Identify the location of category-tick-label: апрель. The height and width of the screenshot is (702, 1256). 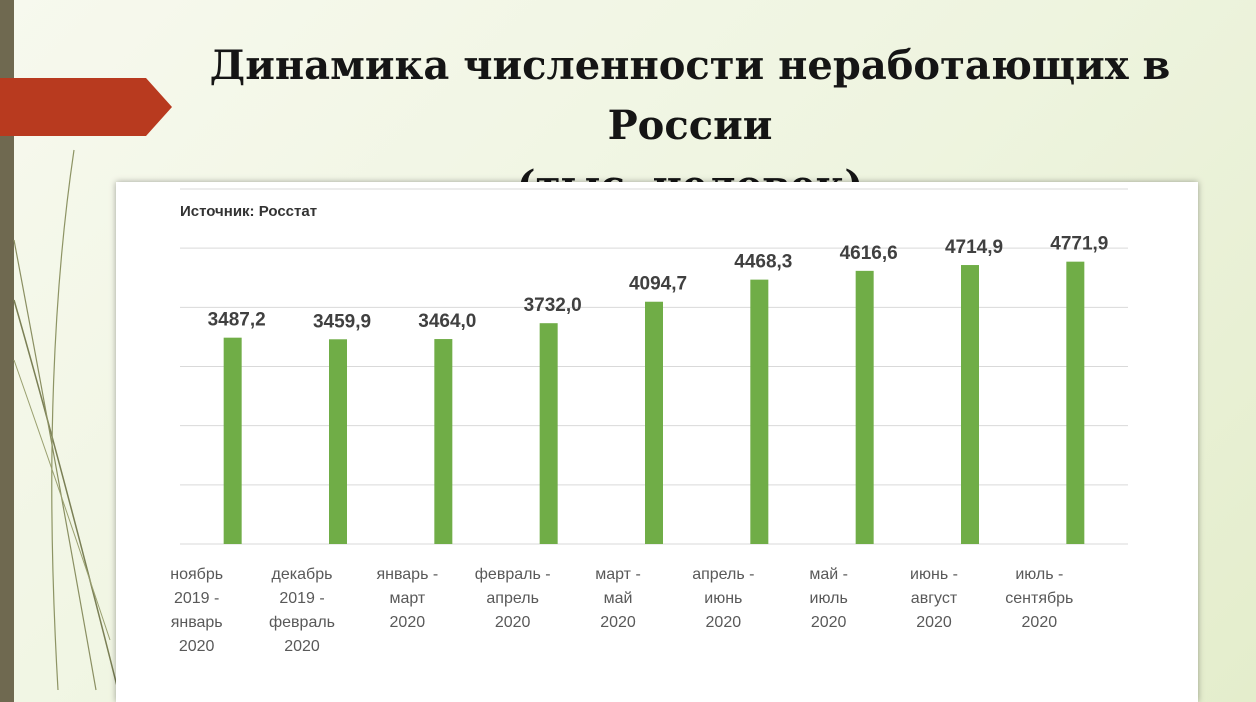
(512, 598).